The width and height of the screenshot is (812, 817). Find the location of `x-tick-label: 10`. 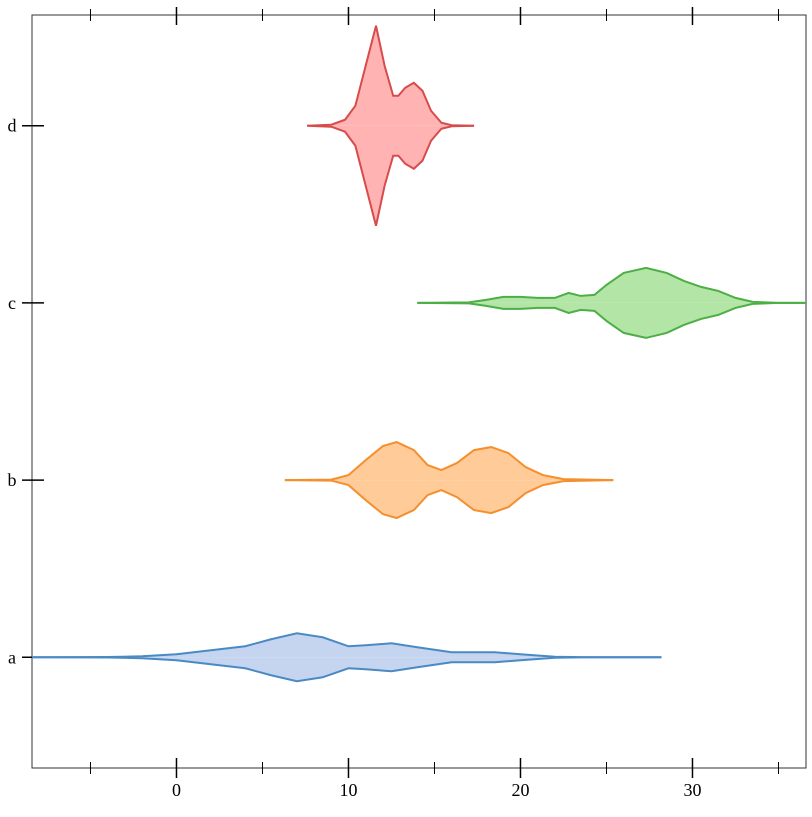

x-tick-label: 10 is located at coordinates (348, 790).